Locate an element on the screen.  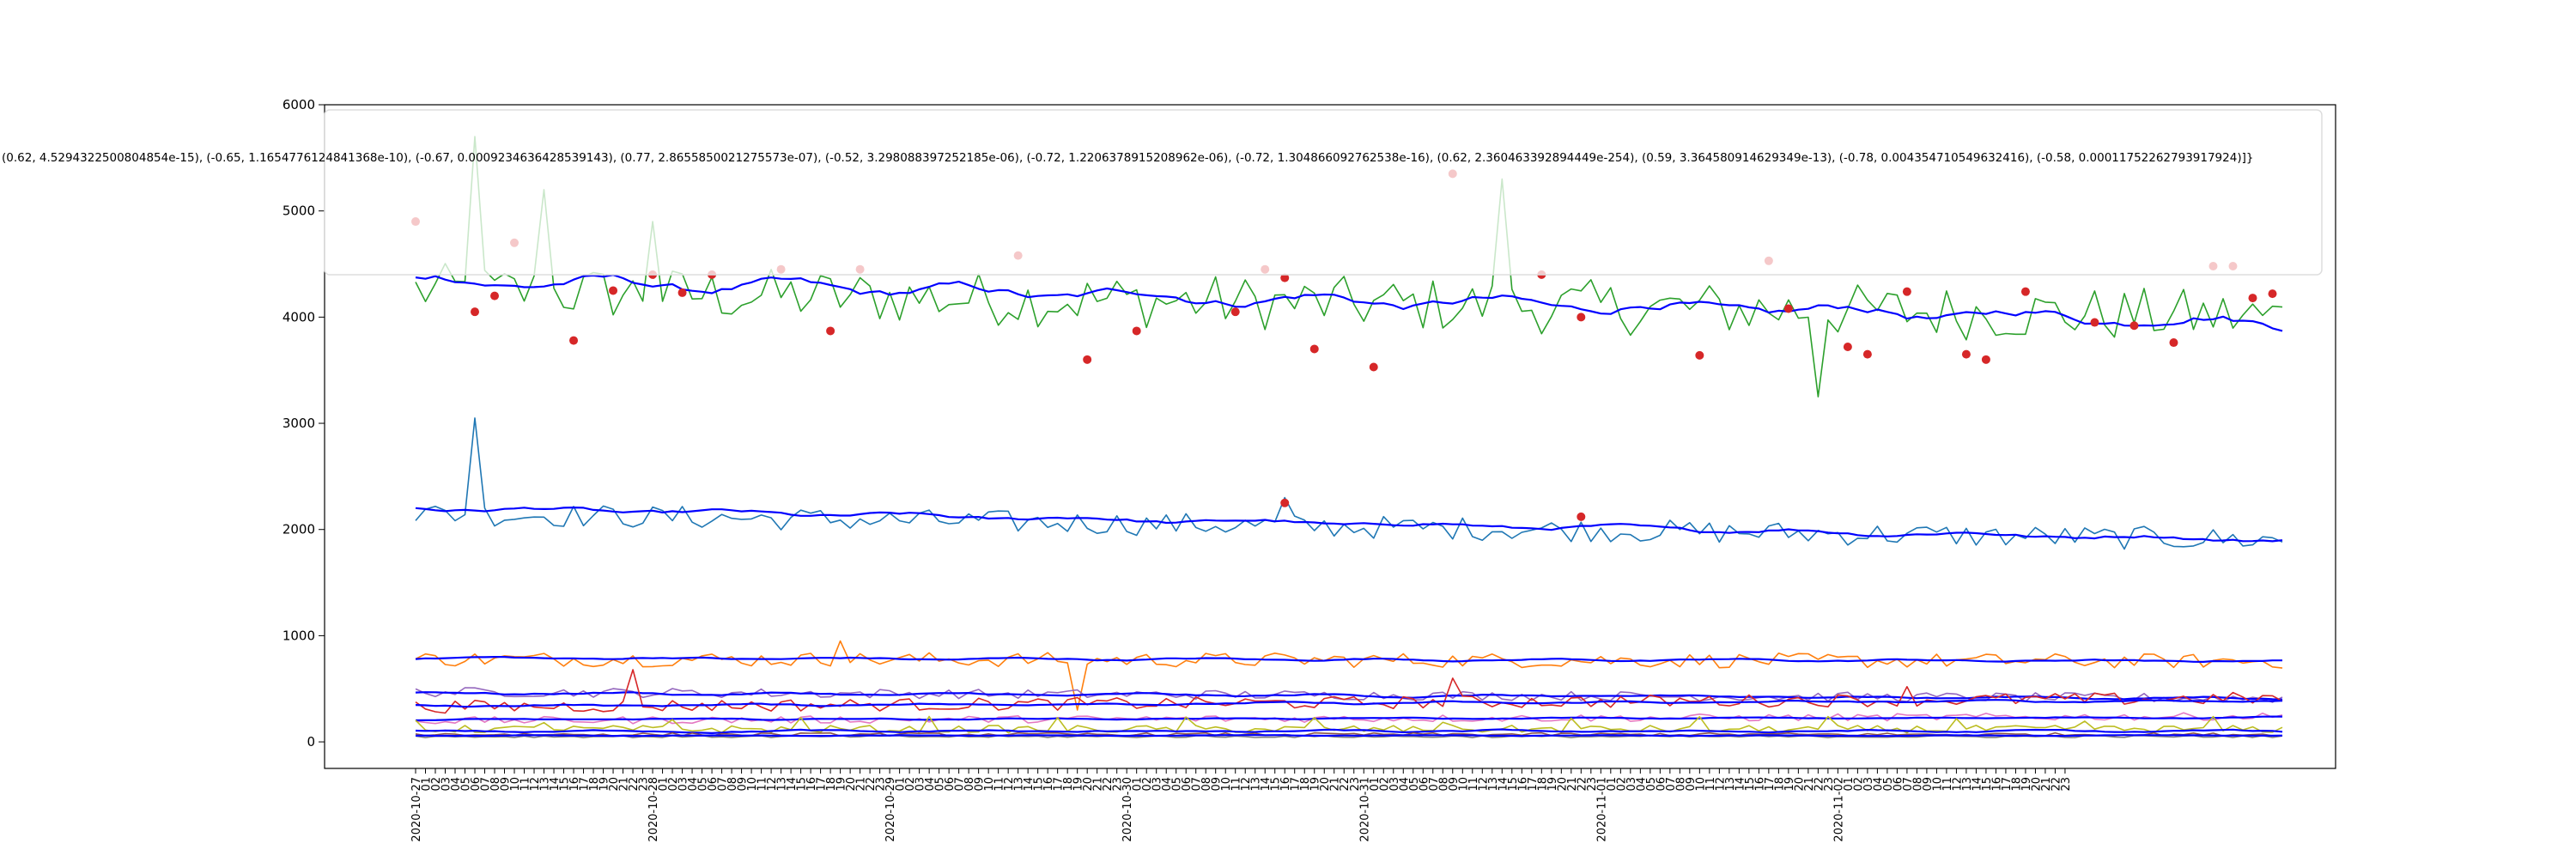
y-tick-label: 0 is located at coordinates (311, 742).